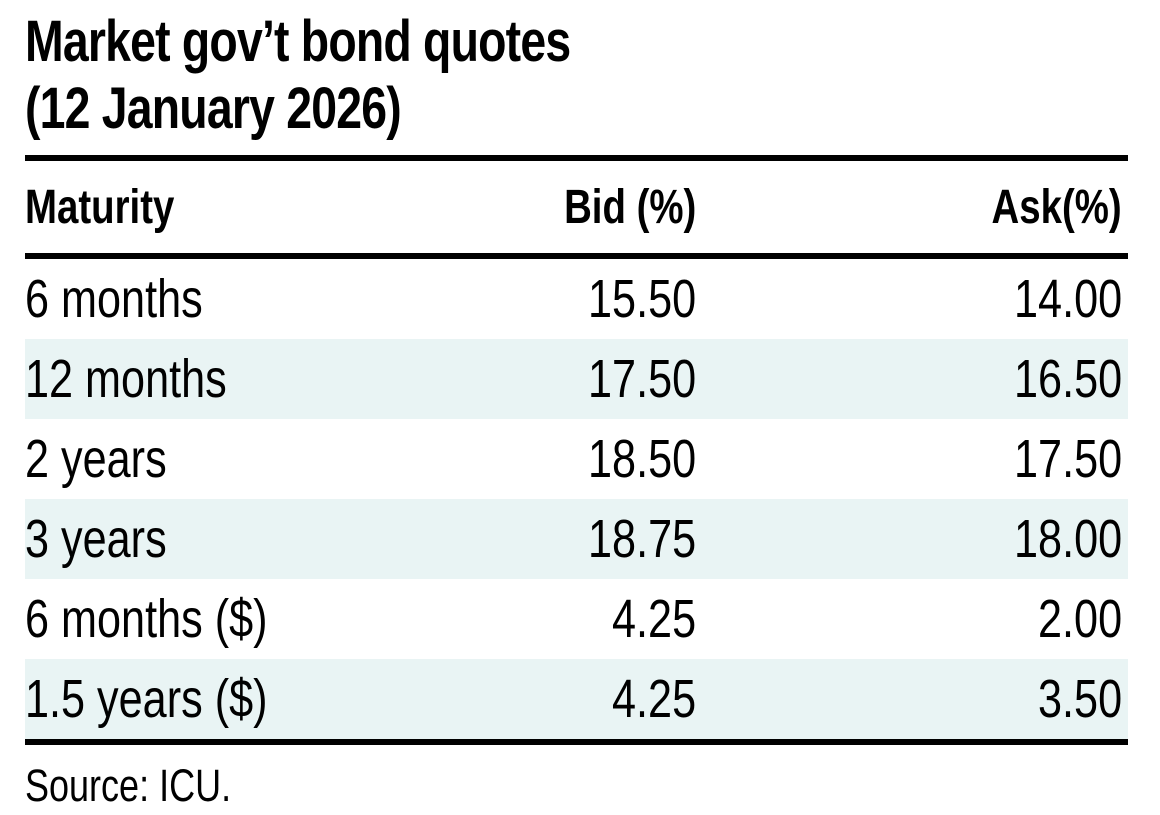 This screenshot has width=1160, height=815. What do you see at coordinates (1067, 539) in the screenshot?
I see `ask-cell: 18.00` at bounding box center [1067, 539].